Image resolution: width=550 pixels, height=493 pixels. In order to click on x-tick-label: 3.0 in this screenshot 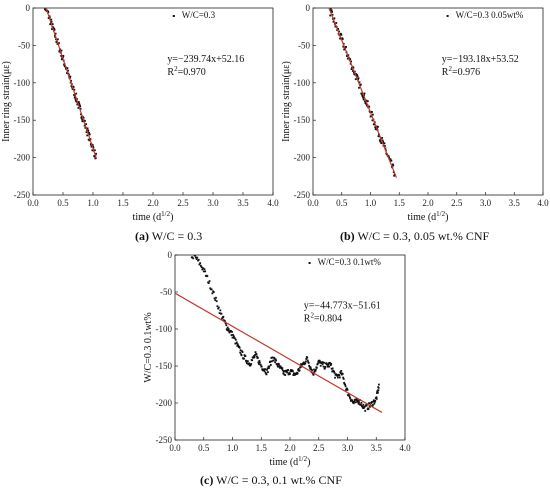, I will do `click(213, 203)`.